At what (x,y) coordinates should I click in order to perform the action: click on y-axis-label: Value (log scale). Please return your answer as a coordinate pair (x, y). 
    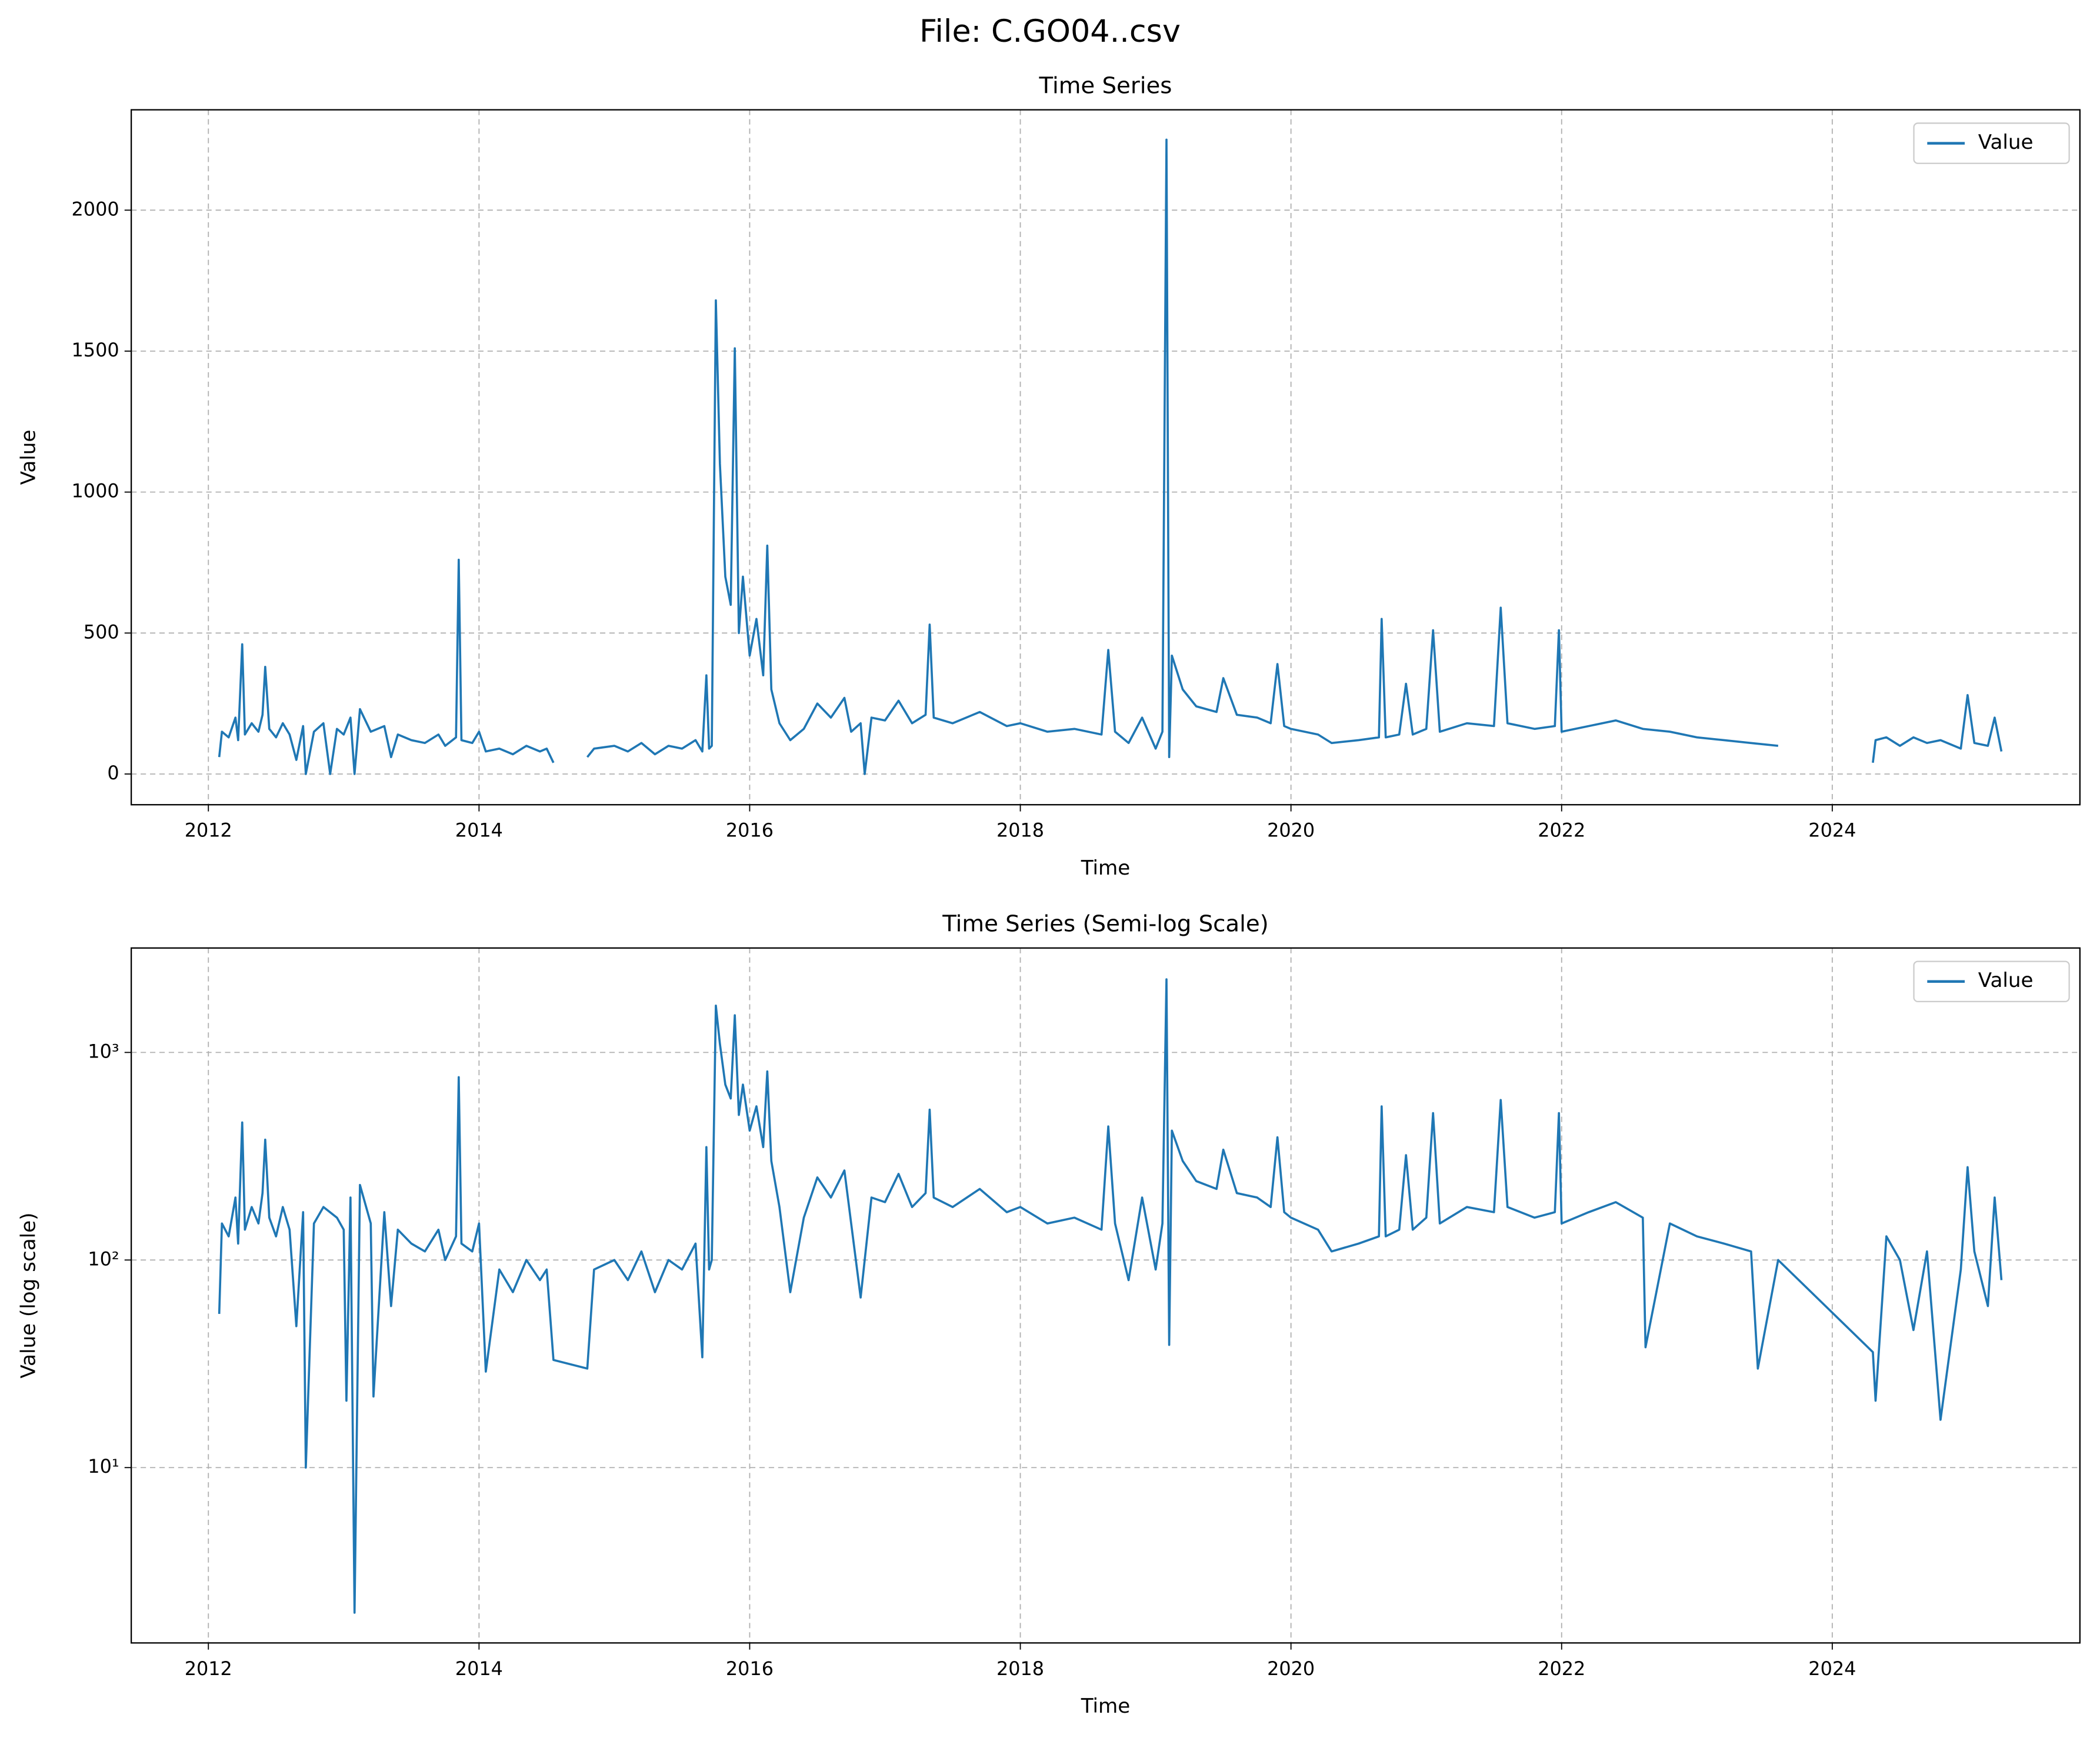
    Looking at the image, I should click on (29, 1296).